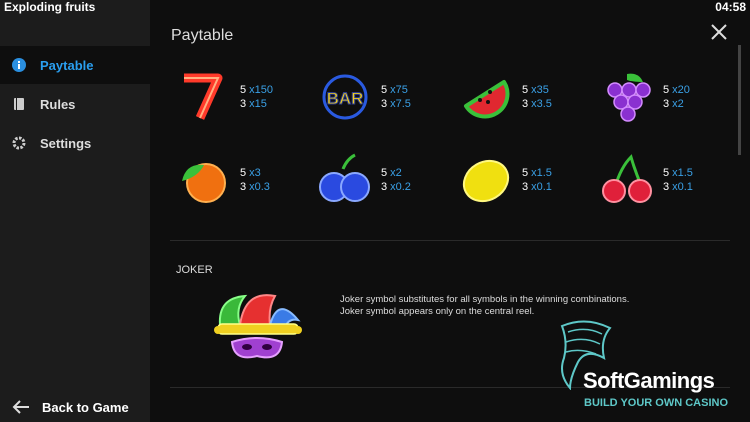 The width and height of the screenshot is (750, 422). Describe the element at coordinates (261, 90) in the screenshot. I see `pay-multiplier: x150` at that location.